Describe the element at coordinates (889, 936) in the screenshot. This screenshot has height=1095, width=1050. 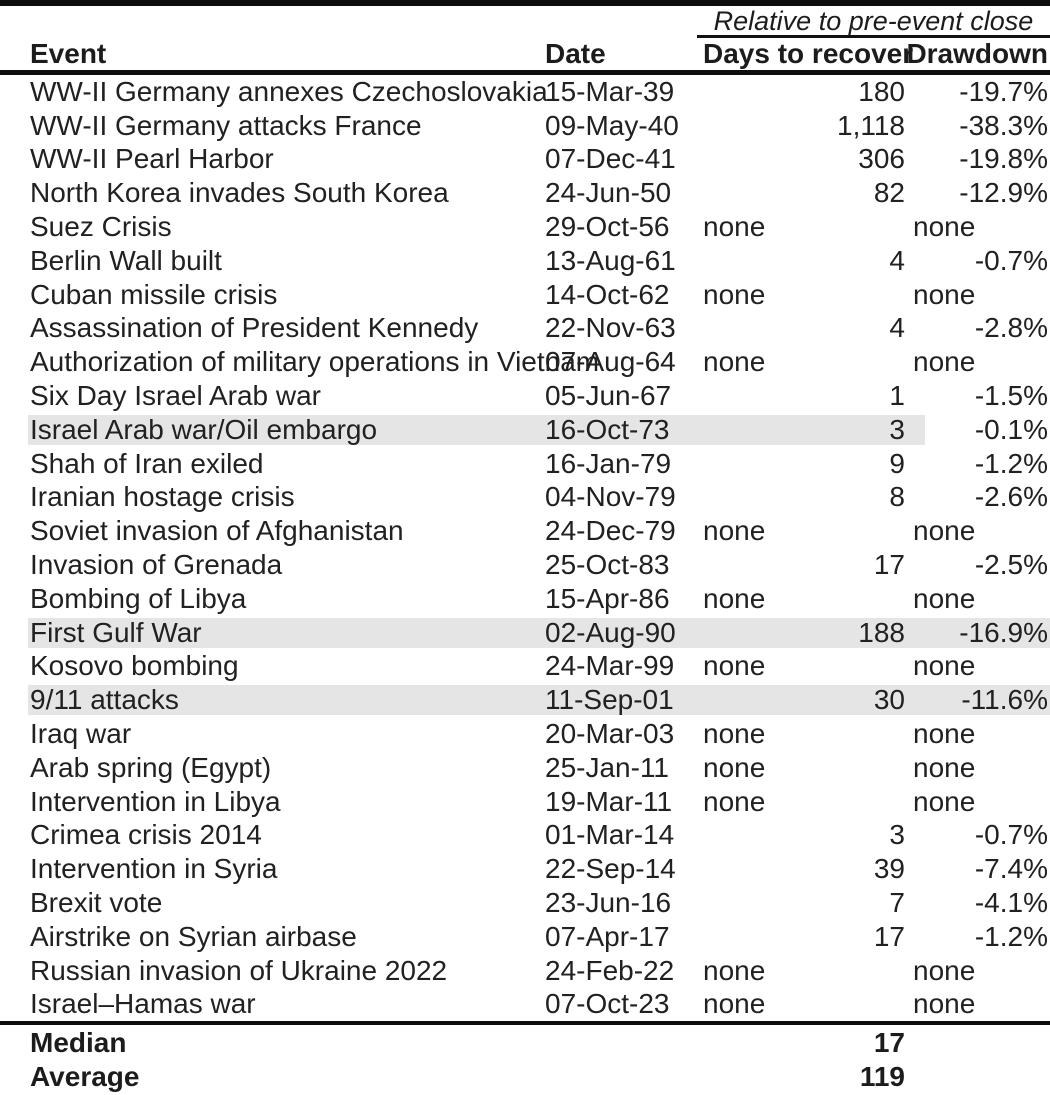
I see `days-to-recover-cell: 17` at that location.